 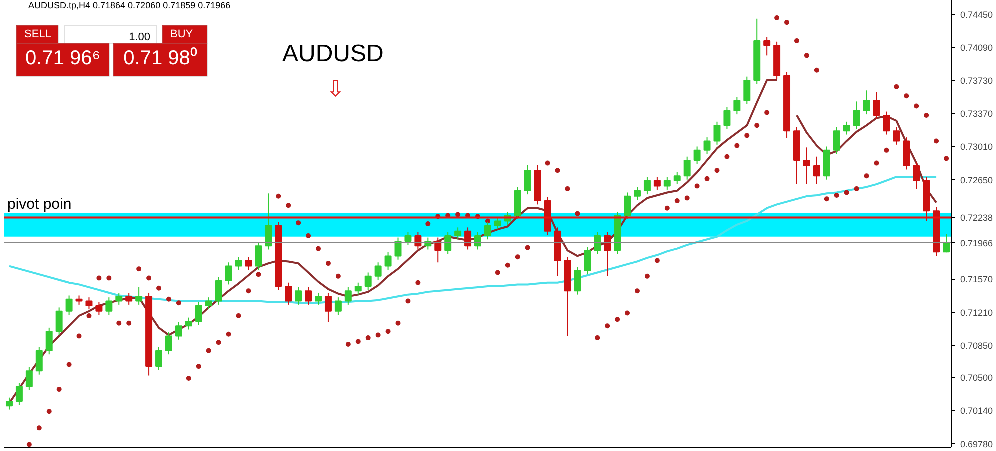 What do you see at coordinates (977, 180) in the screenshot?
I see `y-tick-label: 0.72650` at bounding box center [977, 180].